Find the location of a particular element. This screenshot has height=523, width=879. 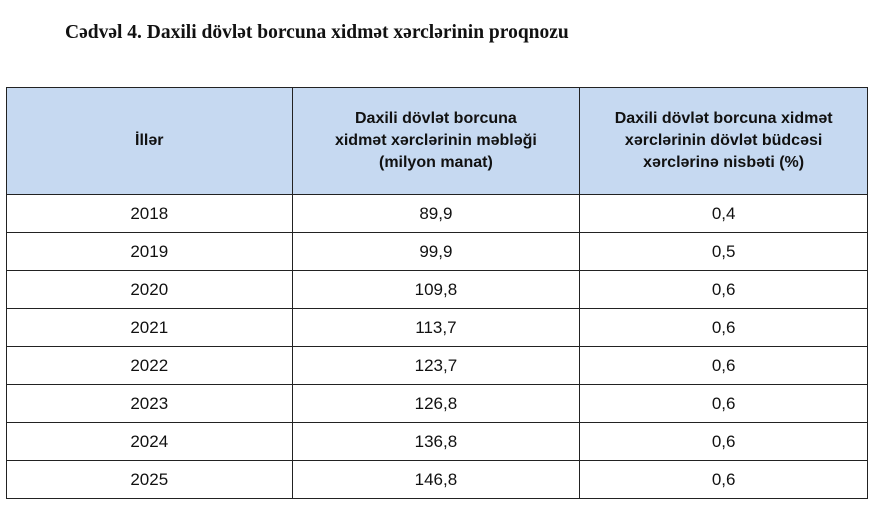

amount-cell: 99,9 is located at coordinates (436, 251).